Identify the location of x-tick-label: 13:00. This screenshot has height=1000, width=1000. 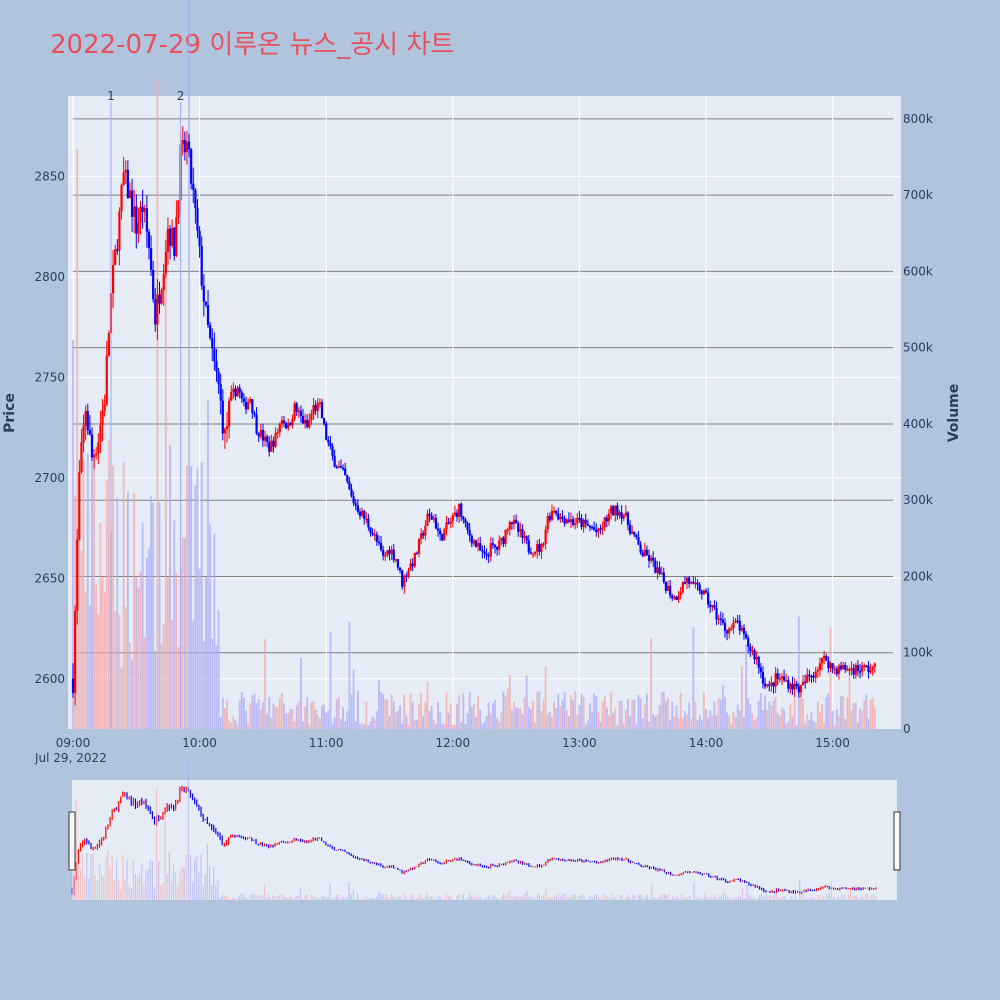
(579, 743).